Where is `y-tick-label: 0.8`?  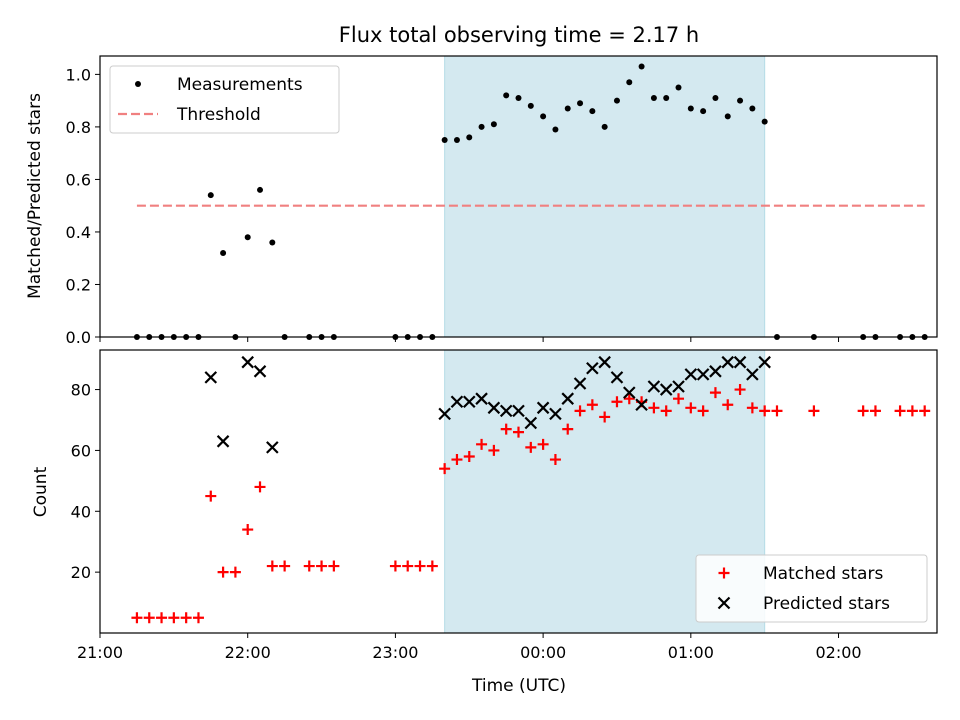
y-tick-label: 0.8 is located at coordinates (78, 127).